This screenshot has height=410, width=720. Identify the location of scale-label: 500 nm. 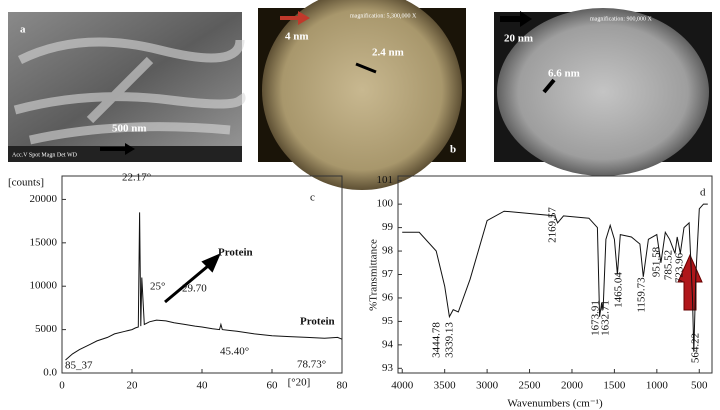
(129, 129).